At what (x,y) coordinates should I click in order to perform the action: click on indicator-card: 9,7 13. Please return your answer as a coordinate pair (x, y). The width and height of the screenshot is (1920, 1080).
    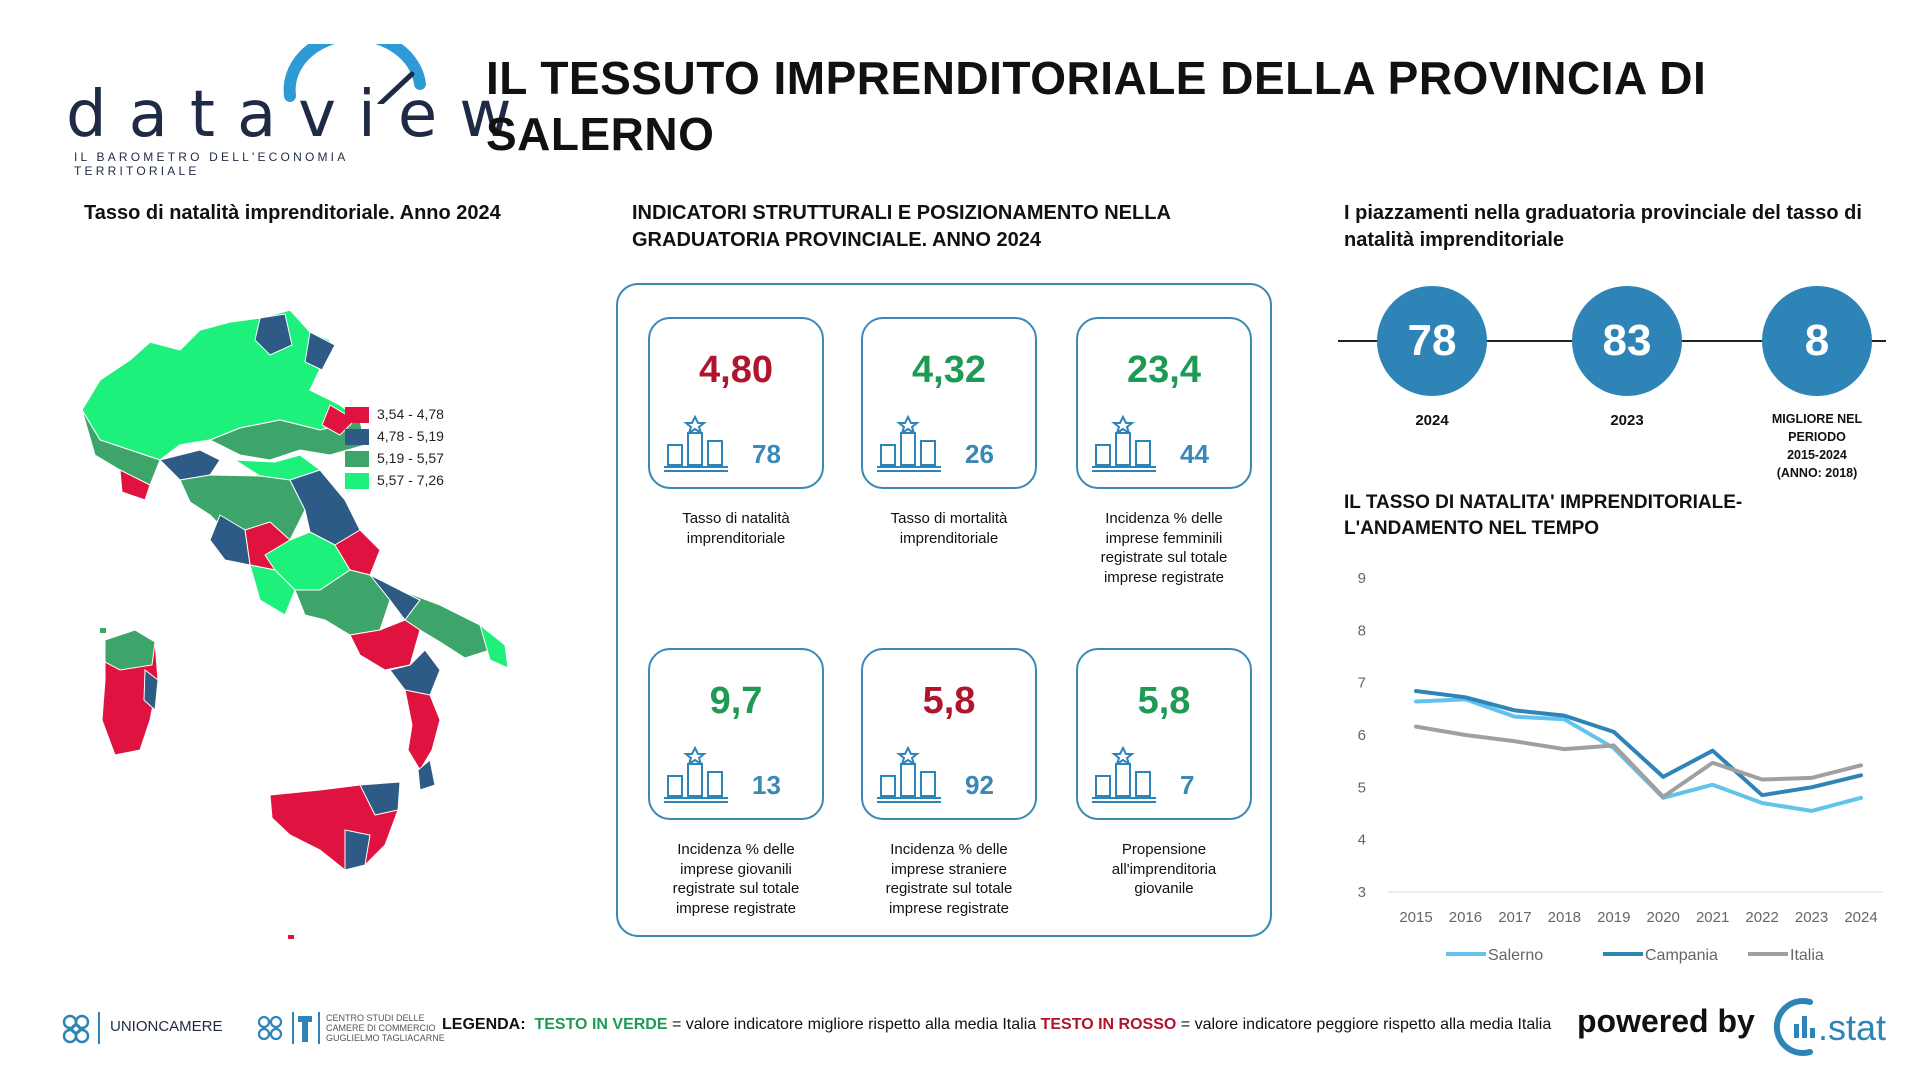
    Looking at the image, I should click on (736, 734).